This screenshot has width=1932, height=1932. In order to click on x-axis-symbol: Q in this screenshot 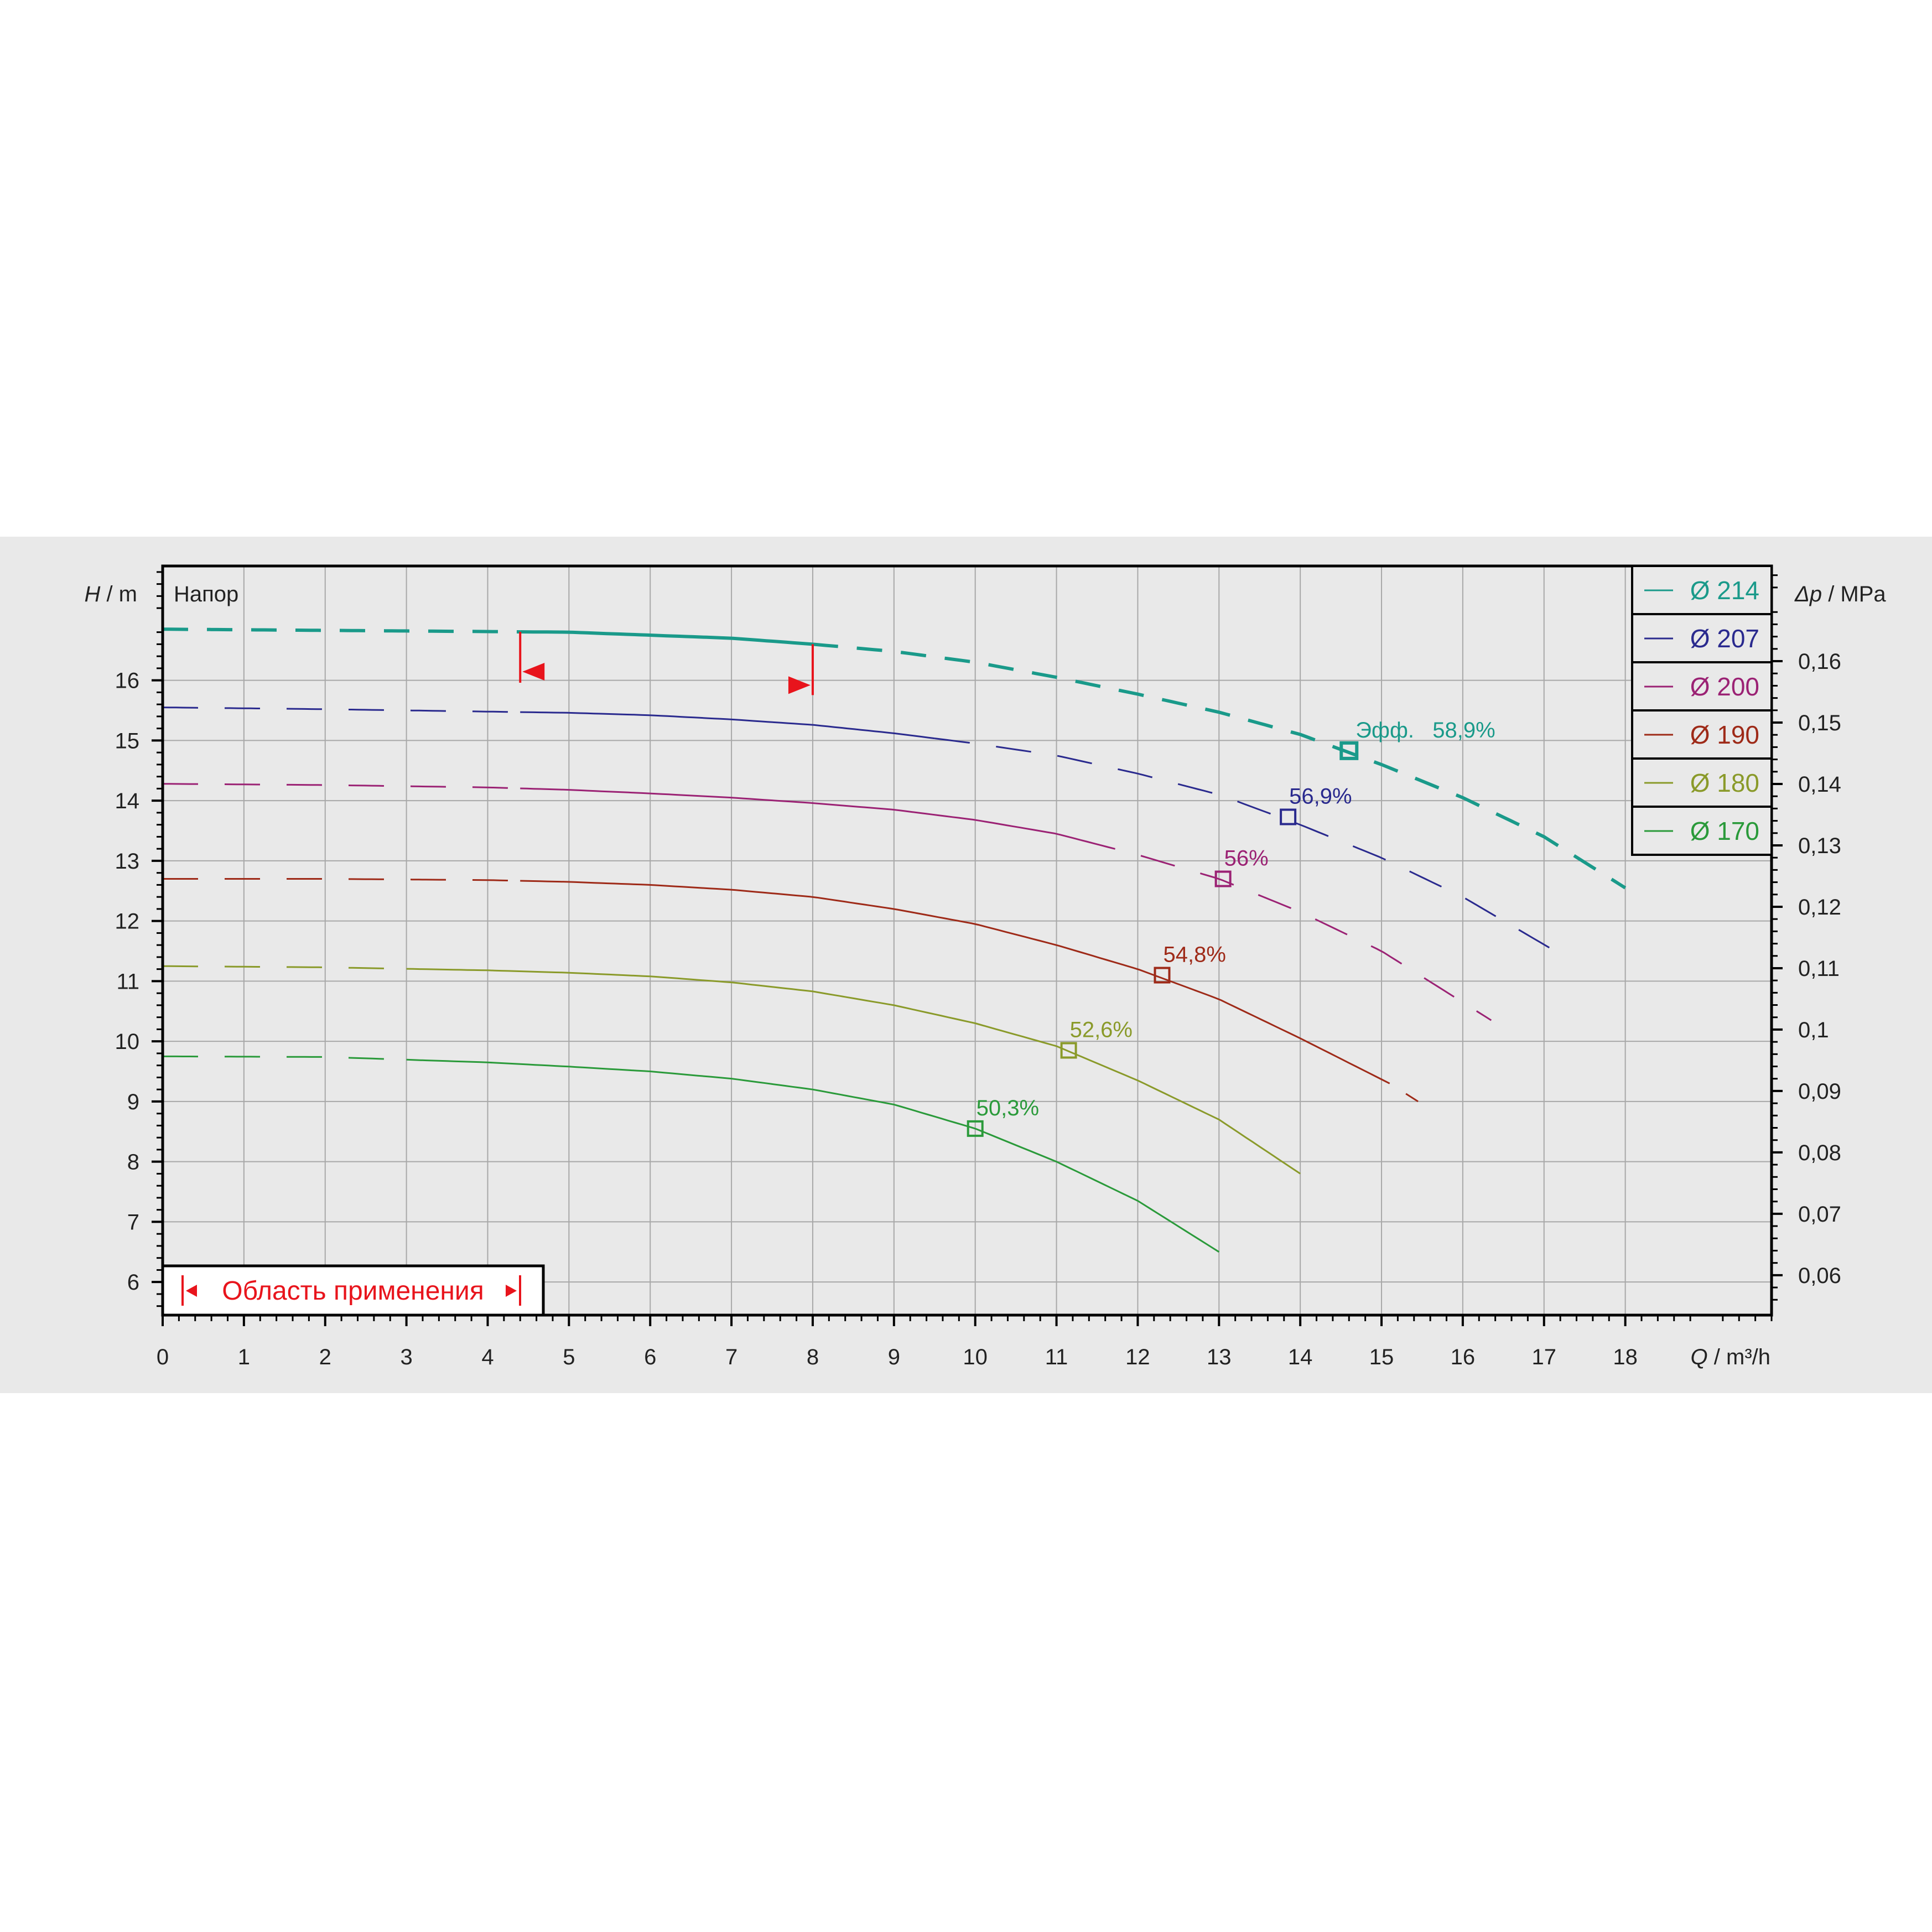, I will do `click(1699, 1357)`.